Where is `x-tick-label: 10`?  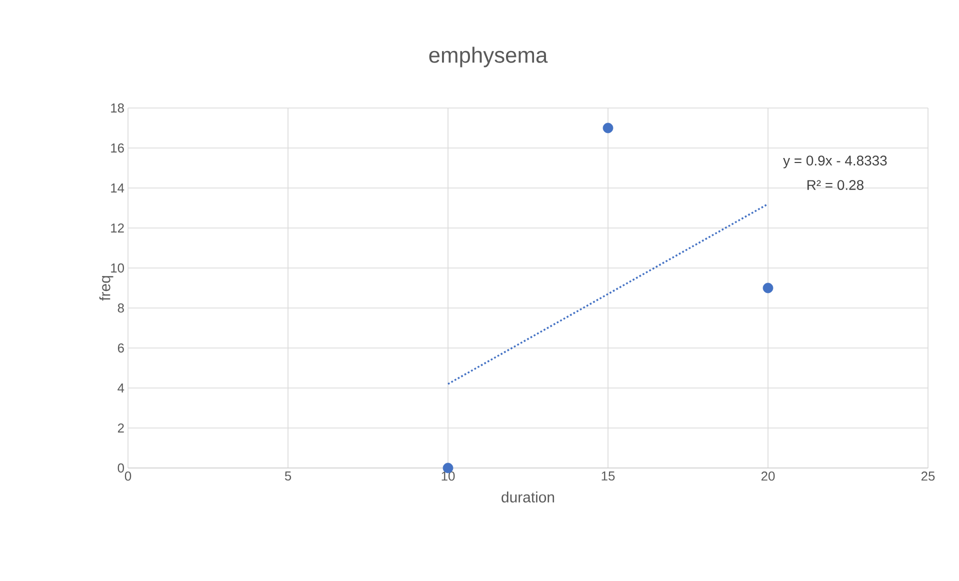
x-tick-label: 10 is located at coordinates (448, 476).